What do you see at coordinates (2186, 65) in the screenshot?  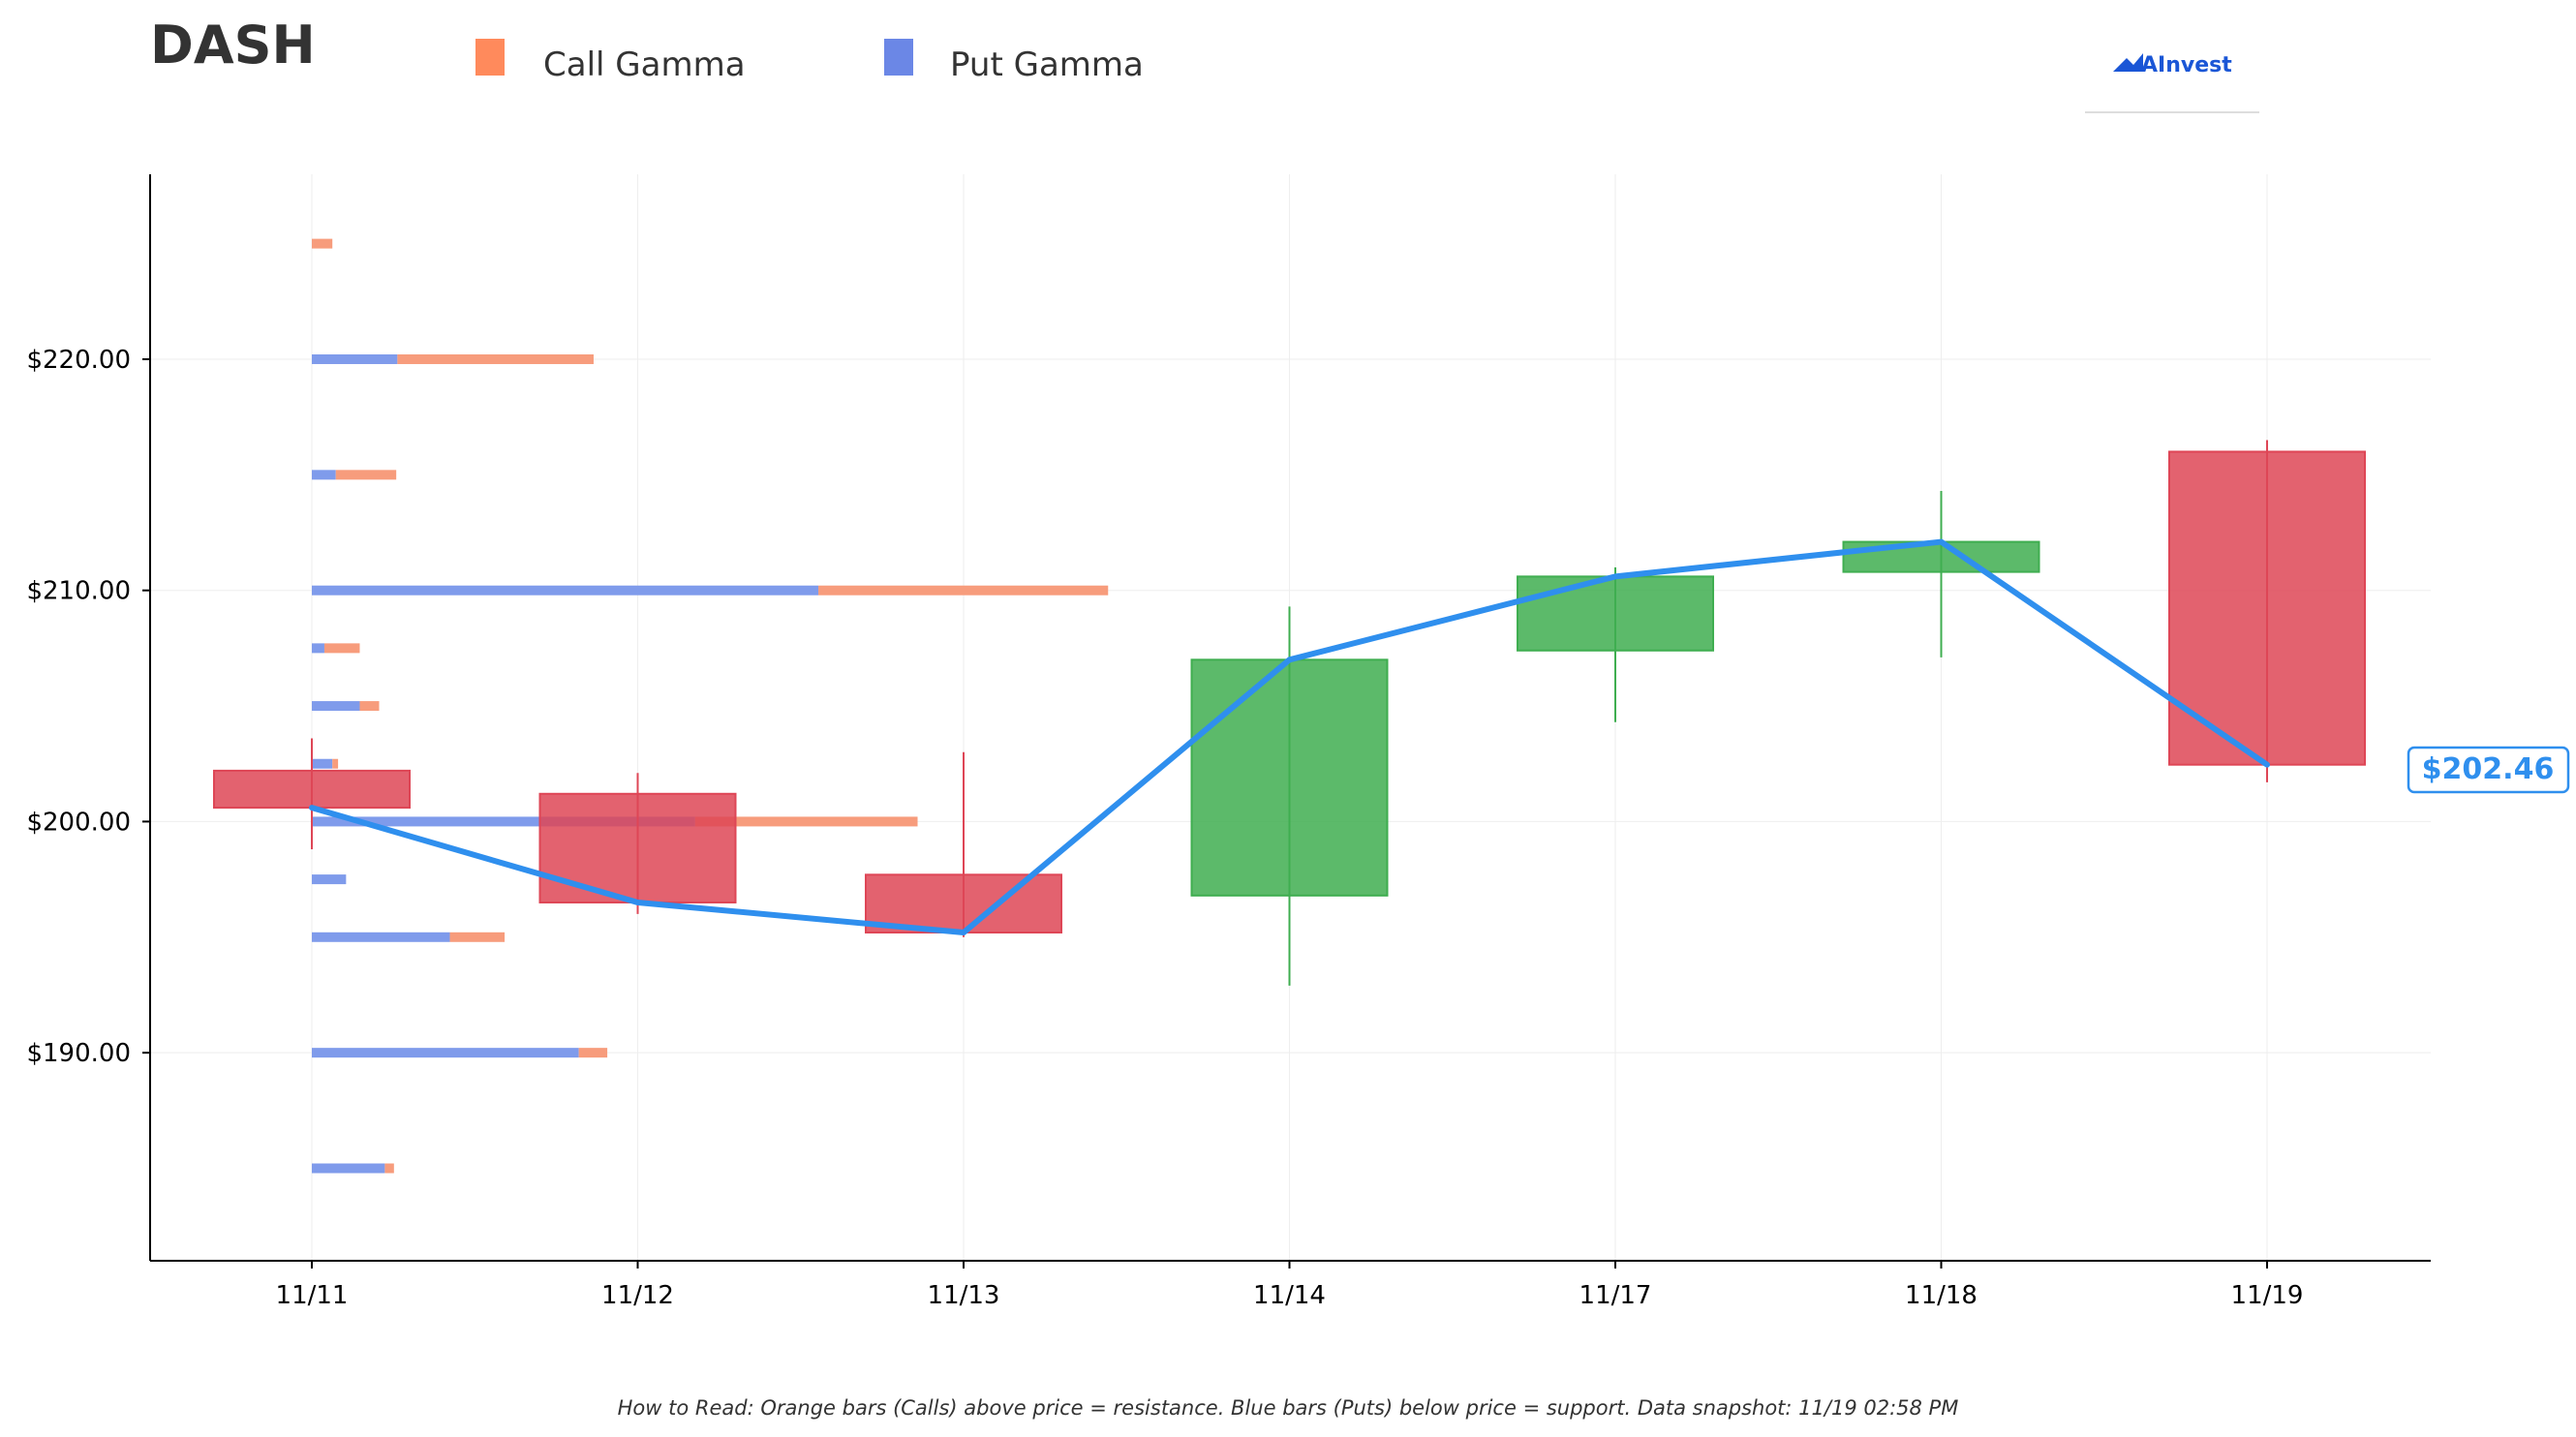 I see `brand-name: AInvest` at bounding box center [2186, 65].